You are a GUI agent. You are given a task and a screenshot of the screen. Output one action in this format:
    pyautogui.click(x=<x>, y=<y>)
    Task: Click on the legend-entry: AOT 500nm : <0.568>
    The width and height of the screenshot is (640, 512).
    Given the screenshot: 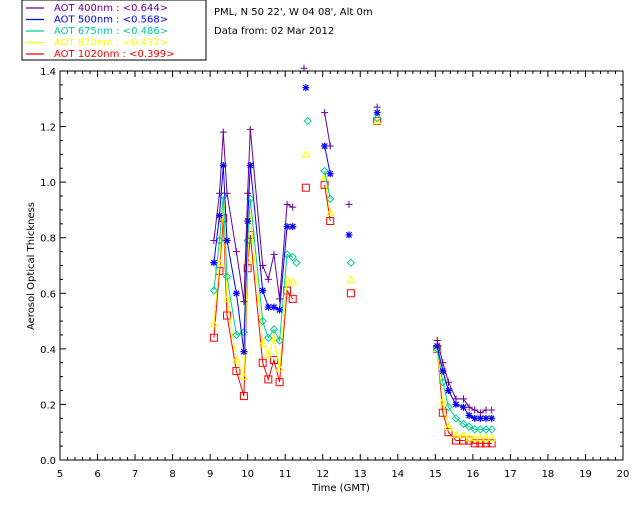 What is the action you would take?
    pyautogui.click(x=111, y=20)
    